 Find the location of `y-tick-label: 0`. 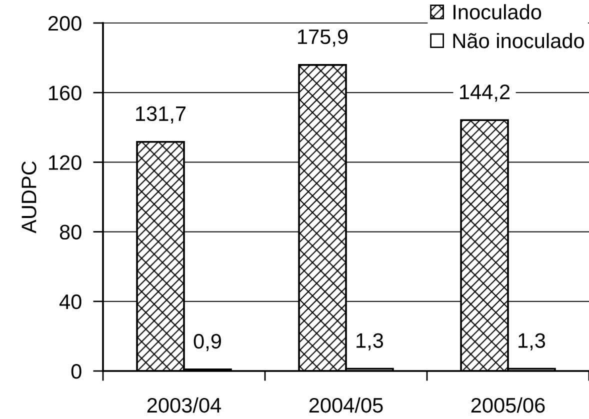

y-tick-label: 0 is located at coordinates (76, 371).